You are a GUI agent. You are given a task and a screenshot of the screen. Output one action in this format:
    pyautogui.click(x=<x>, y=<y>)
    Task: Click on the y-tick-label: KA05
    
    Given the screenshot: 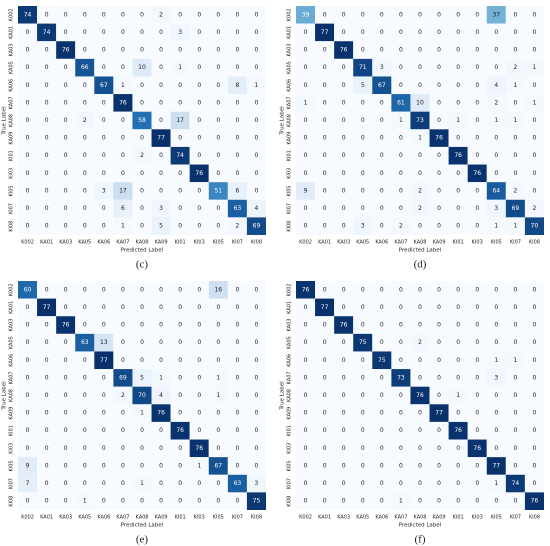 What is the action you would take?
    pyautogui.click(x=290, y=342)
    